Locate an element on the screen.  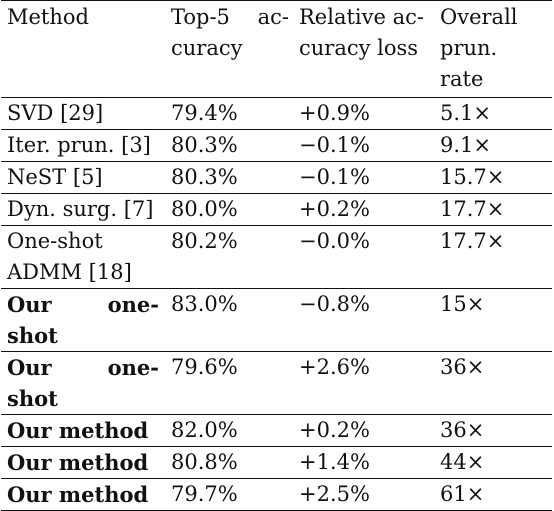
method-cell: One-shot ADMM [18] is located at coordinates (83, 257).